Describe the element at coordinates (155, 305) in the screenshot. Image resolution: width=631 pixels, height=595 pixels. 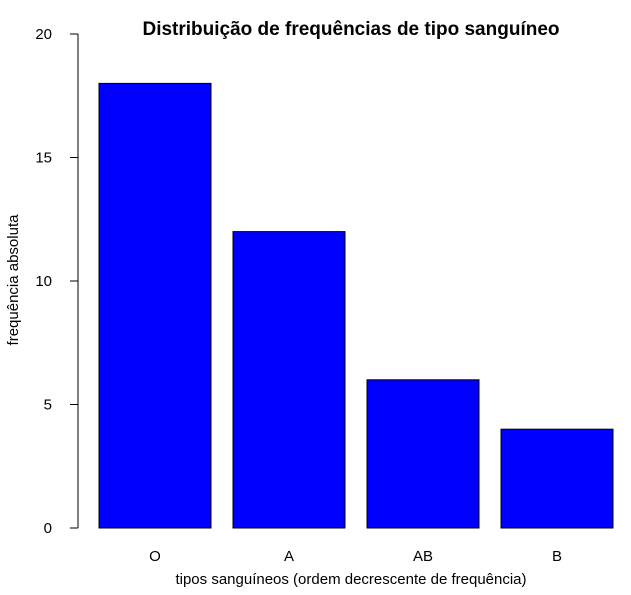
I see `bar-o` at that location.